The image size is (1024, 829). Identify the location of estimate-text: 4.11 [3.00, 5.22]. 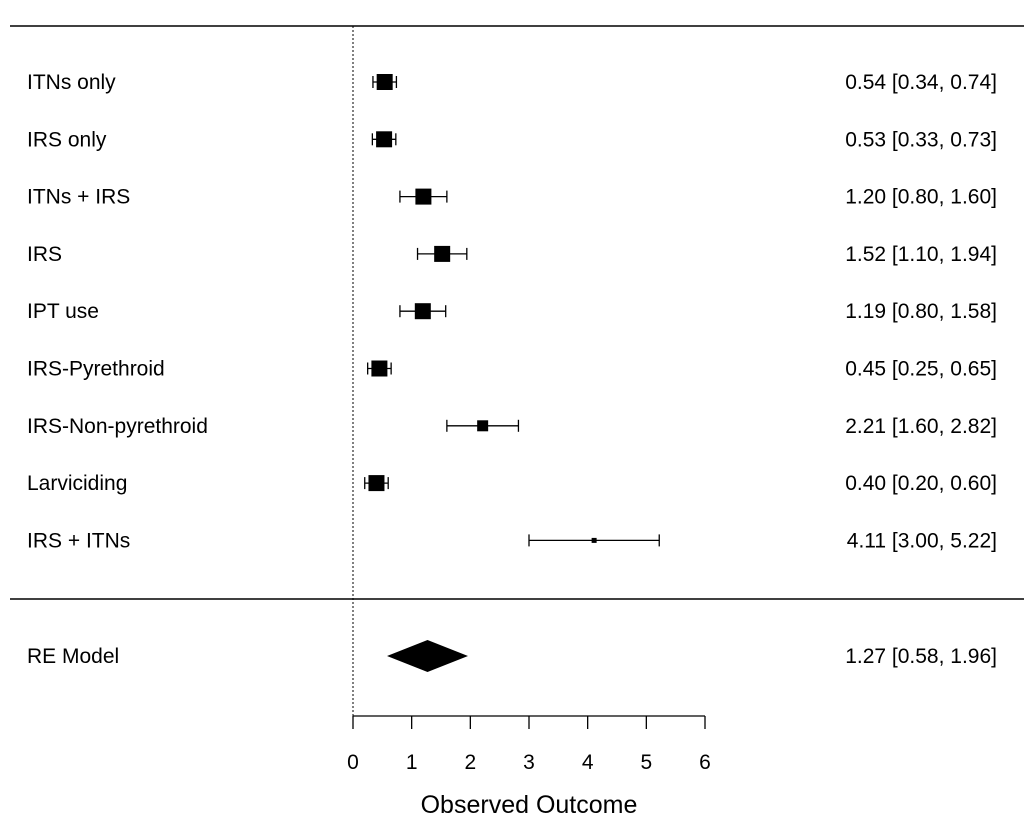
(922, 540).